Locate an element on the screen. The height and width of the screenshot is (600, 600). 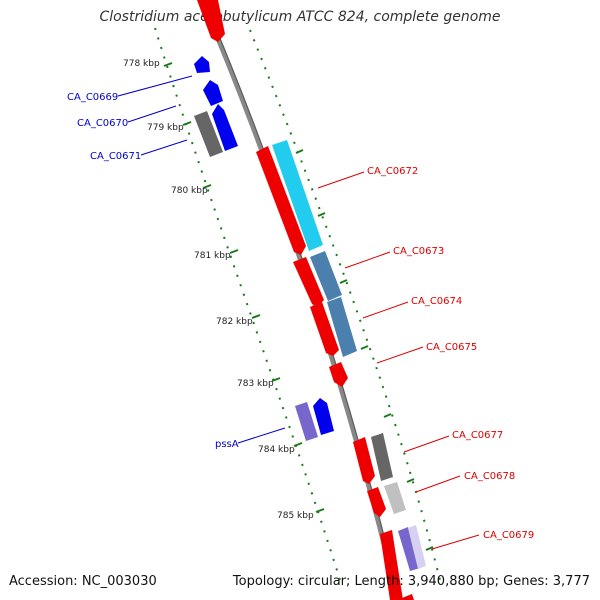
tick-label: 778 kbp is located at coordinates (141, 64).